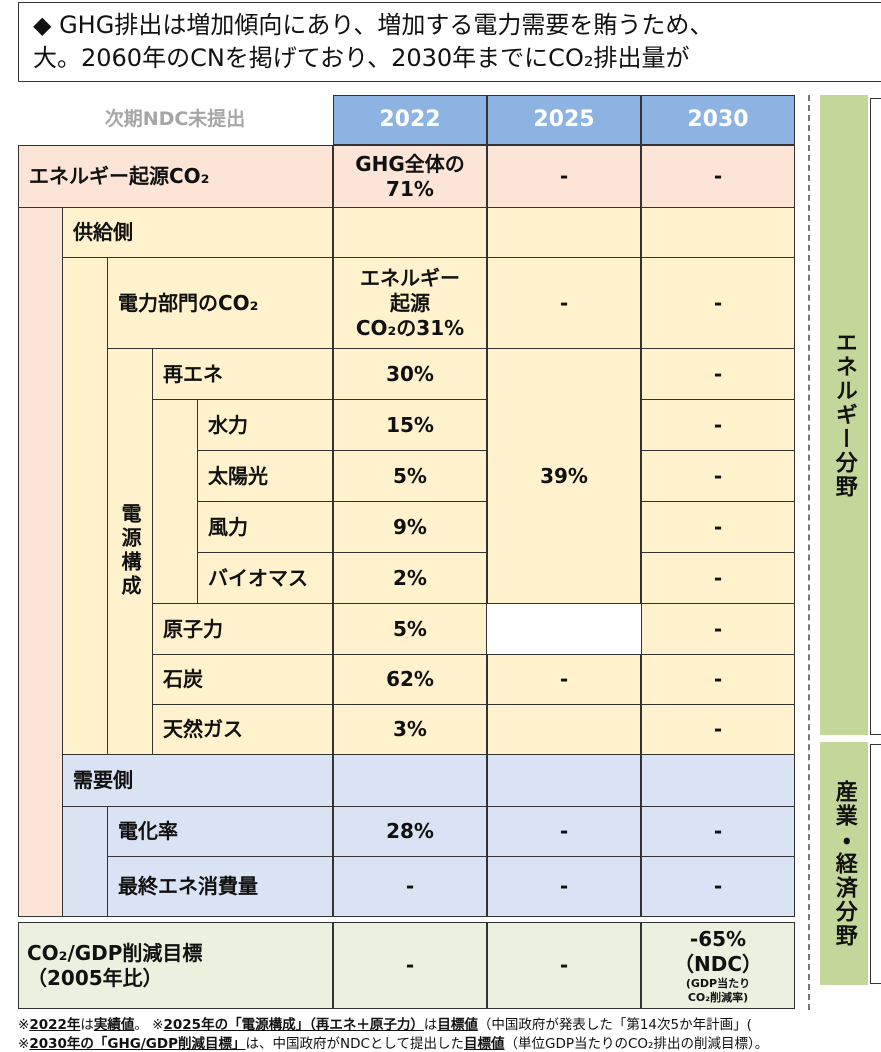  I want to click on row-label: 原子力, so click(242, 629).